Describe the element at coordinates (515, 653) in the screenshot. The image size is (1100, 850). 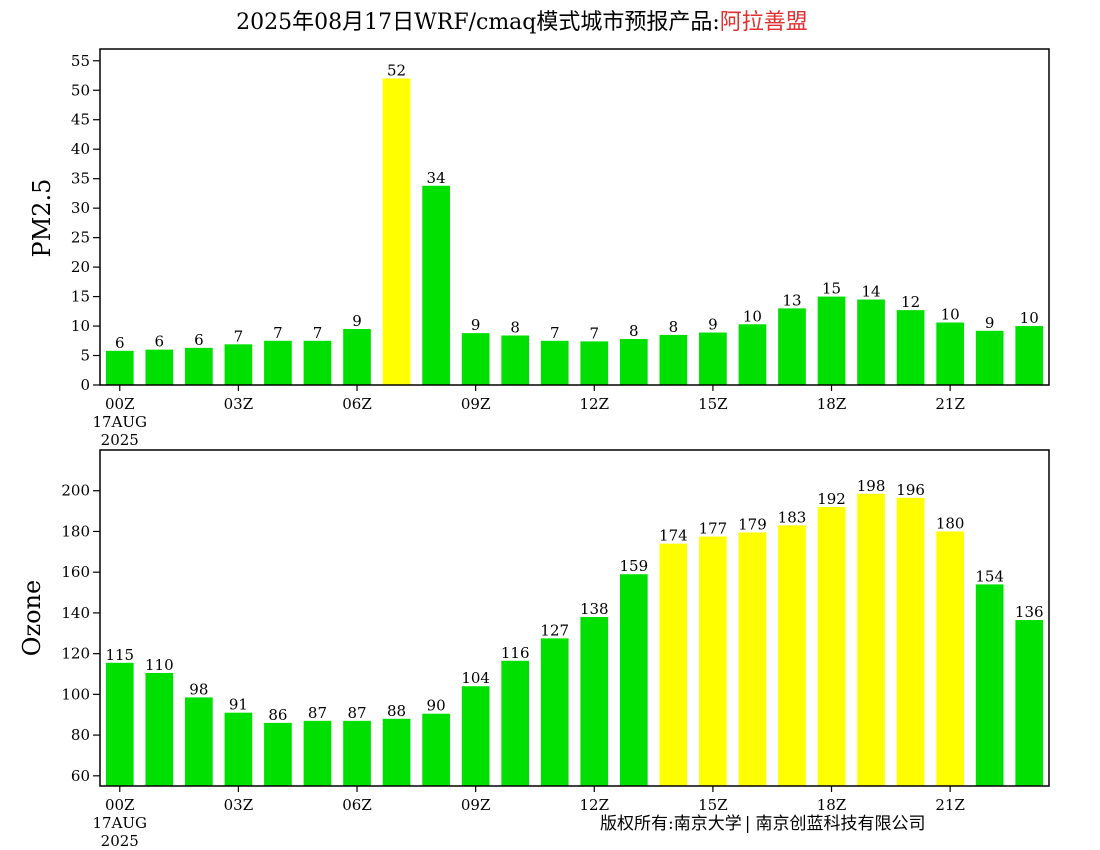
I see `ozone-bar-label: 116` at that location.